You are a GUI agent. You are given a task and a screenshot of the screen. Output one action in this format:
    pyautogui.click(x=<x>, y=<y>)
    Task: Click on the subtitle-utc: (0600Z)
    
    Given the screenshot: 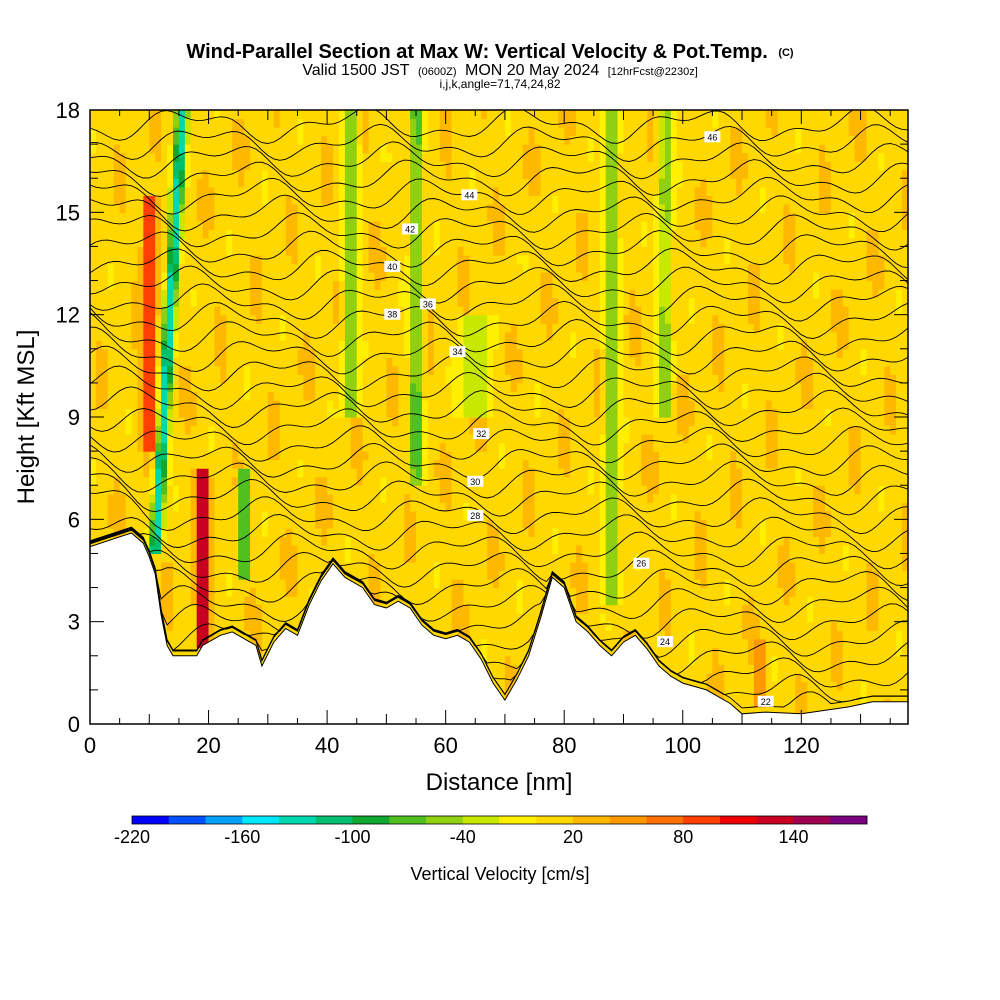 What is the action you would take?
    pyautogui.click(x=437, y=72)
    